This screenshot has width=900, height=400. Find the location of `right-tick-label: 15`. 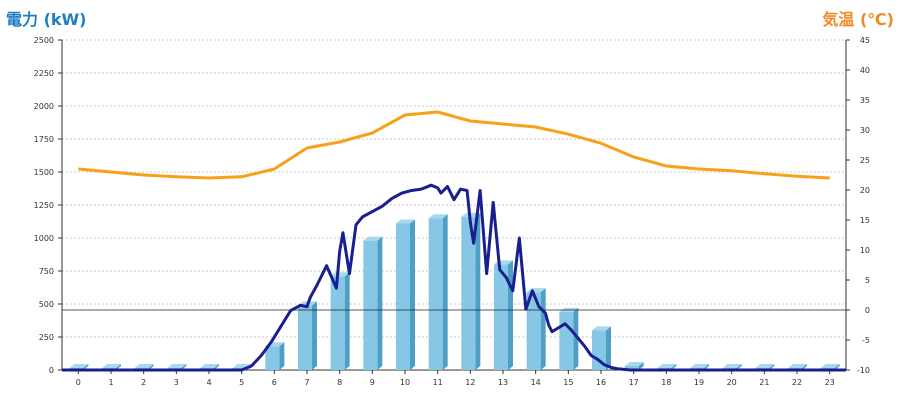

right-tick-label: 15 is located at coordinates (865, 220).